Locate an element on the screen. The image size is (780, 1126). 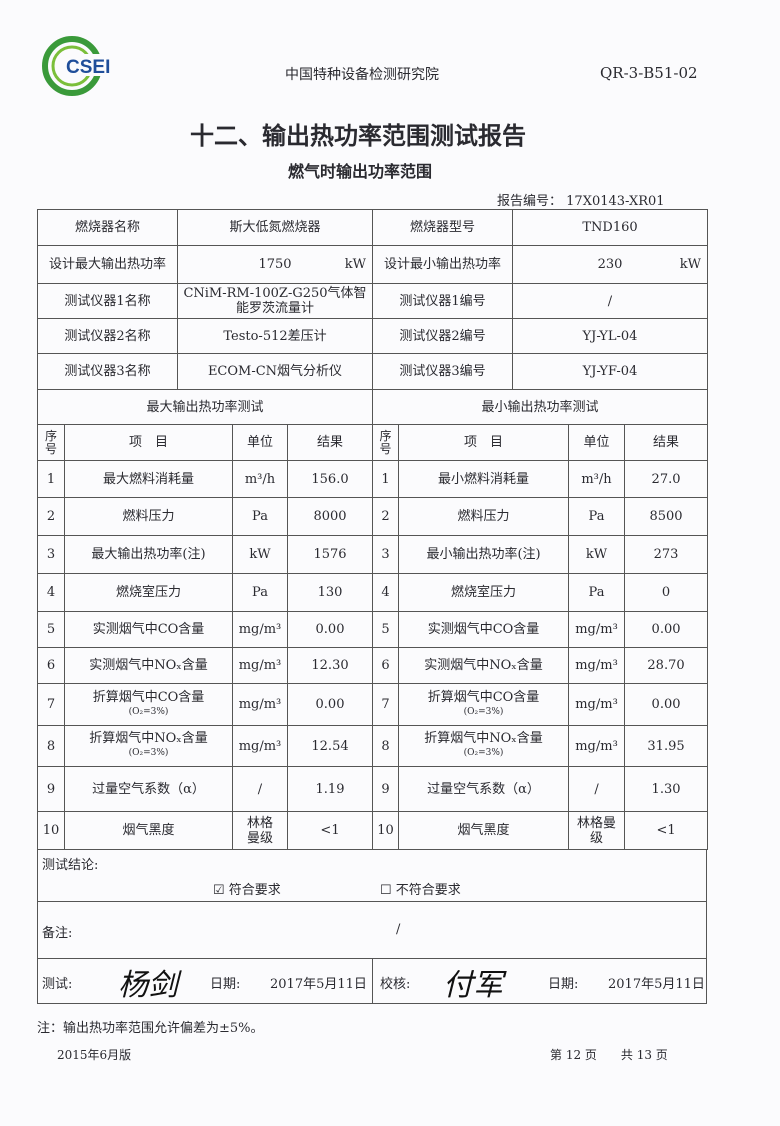
result-value: <1 is located at coordinates (330, 830).